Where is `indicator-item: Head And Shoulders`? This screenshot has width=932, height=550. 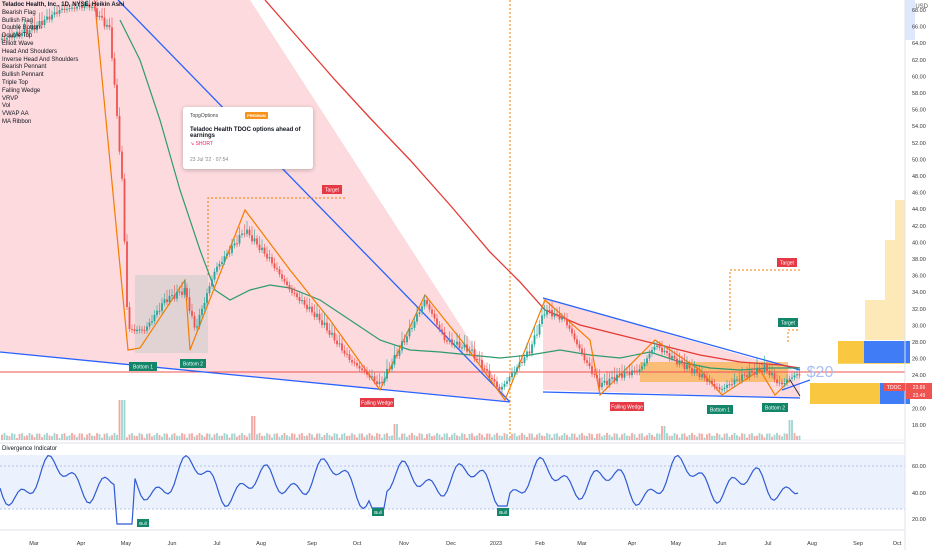 indicator-item: Head And Shoulders is located at coordinates (30, 51).